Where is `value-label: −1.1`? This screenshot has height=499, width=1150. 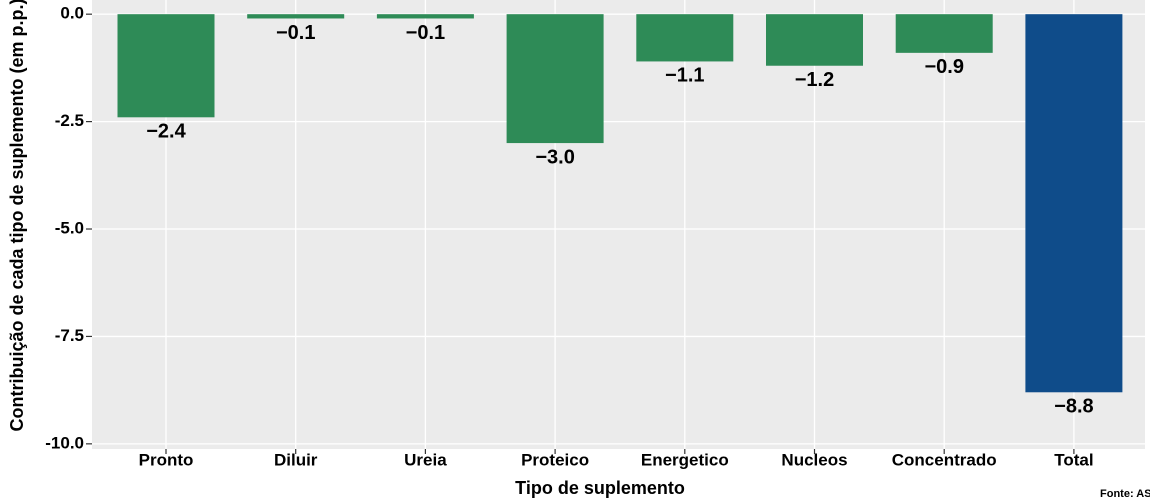 value-label: −1.1 is located at coordinates (684, 76).